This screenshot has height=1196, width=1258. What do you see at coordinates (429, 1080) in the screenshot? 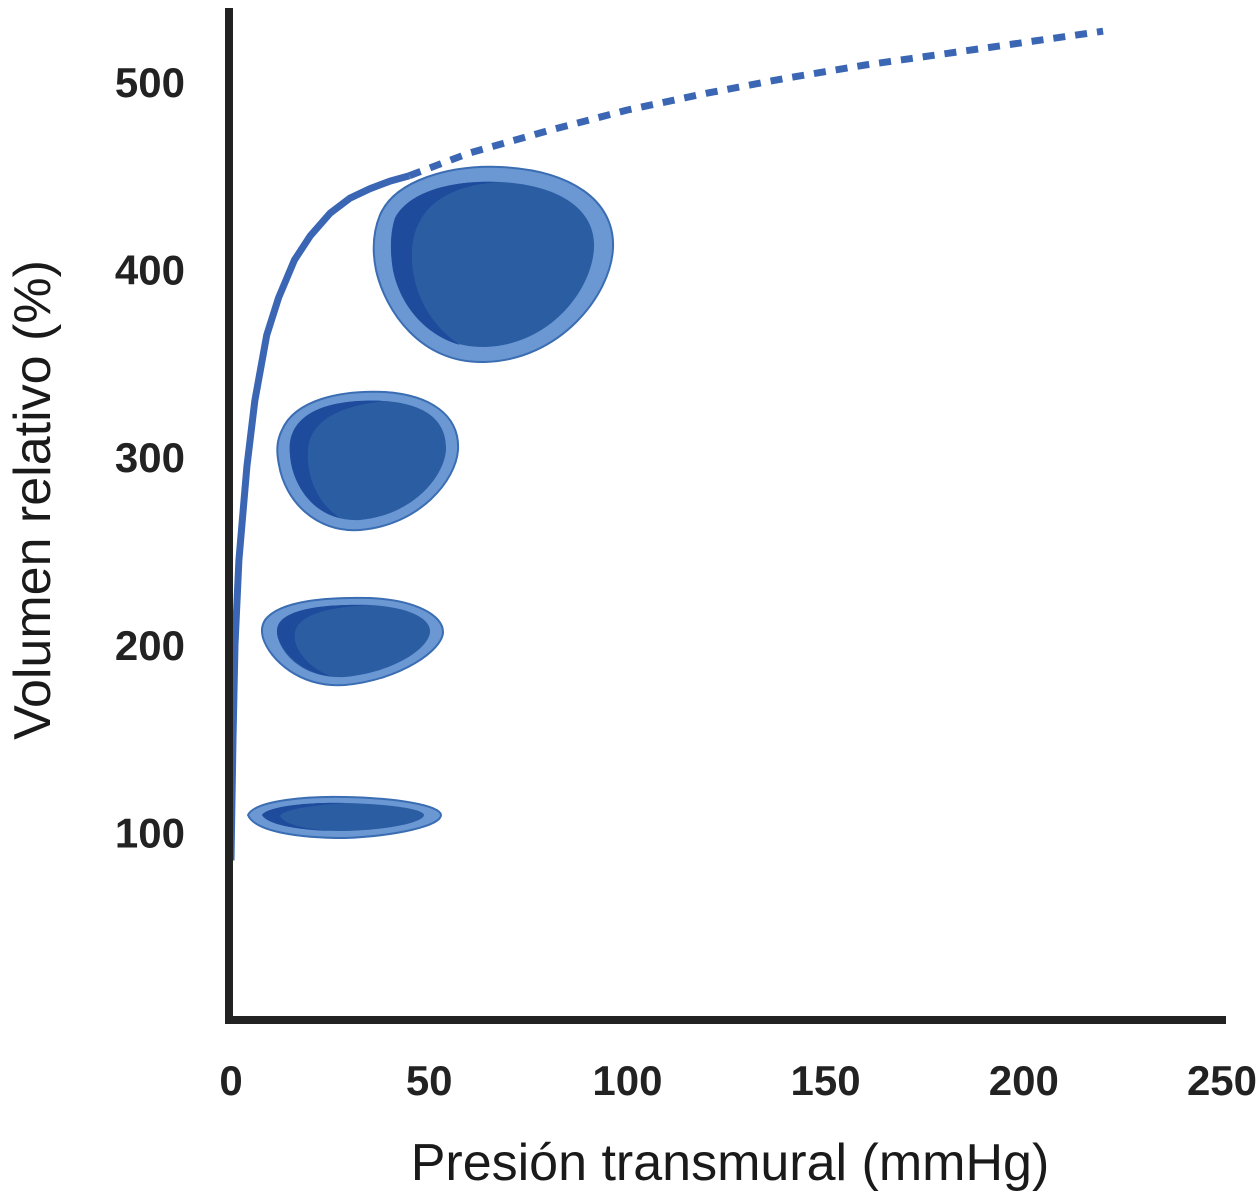
I see `x-tick-label: 50` at bounding box center [429, 1080].